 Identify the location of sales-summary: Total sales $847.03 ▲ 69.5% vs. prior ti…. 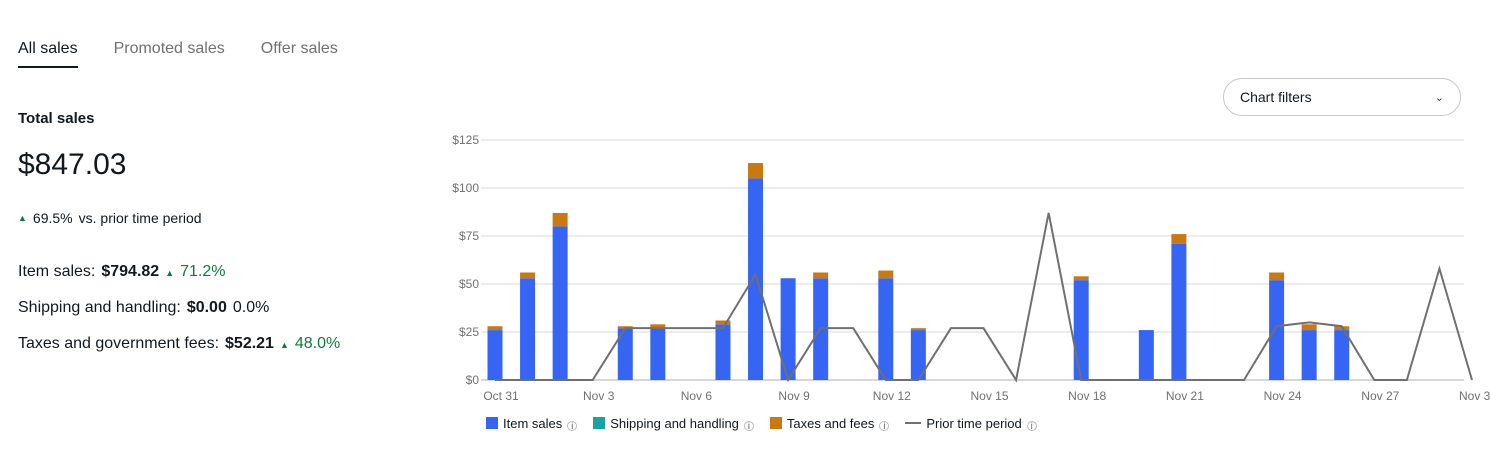
(179, 231).